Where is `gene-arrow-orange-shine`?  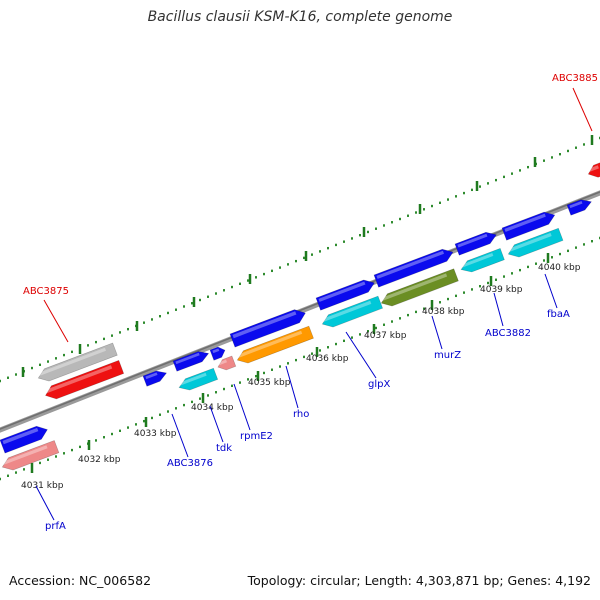 gene-arrow-orange-shine is located at coordinates (270, 344).